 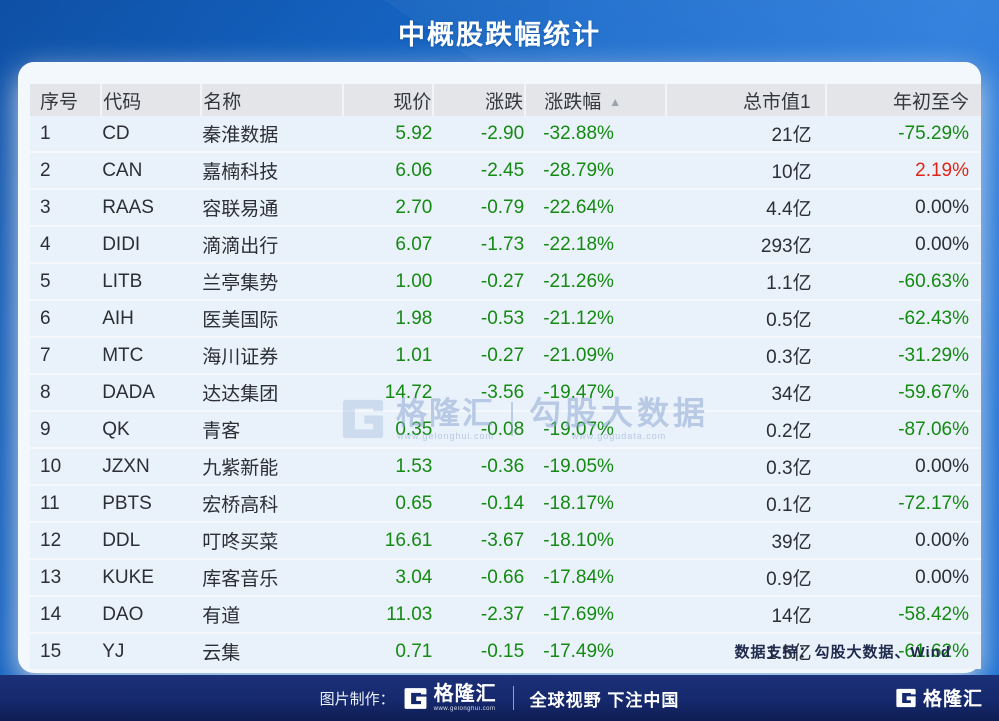 I want to click on cell-code: JZXN, so click(x=151, y=467).